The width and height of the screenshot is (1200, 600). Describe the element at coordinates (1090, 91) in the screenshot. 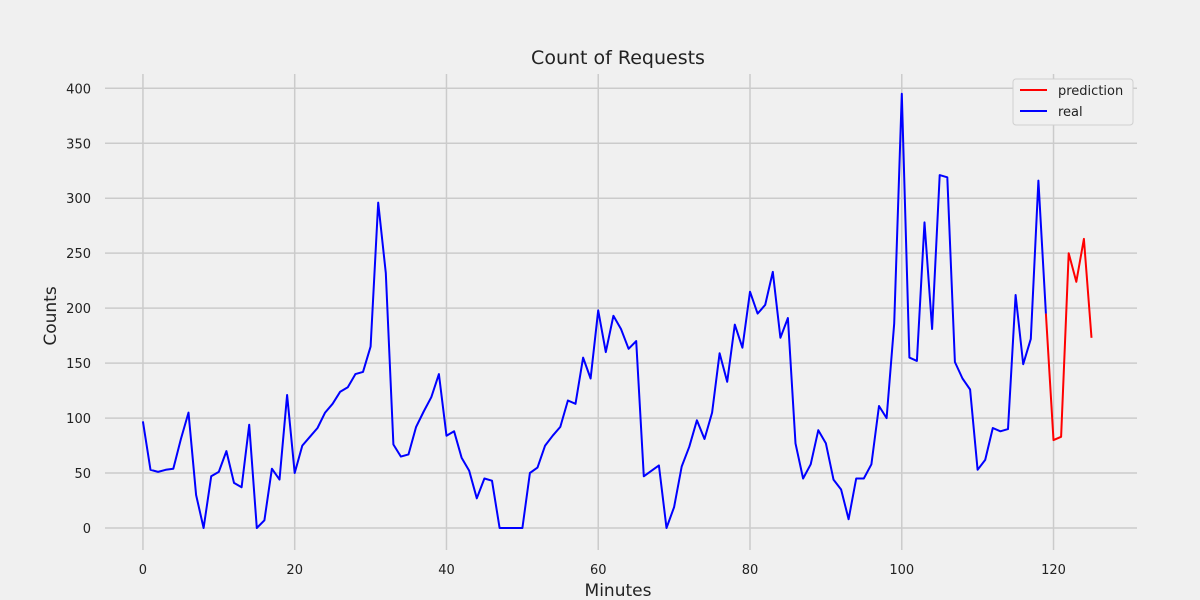

I see `legend-label-prediction: prediction` at that location.